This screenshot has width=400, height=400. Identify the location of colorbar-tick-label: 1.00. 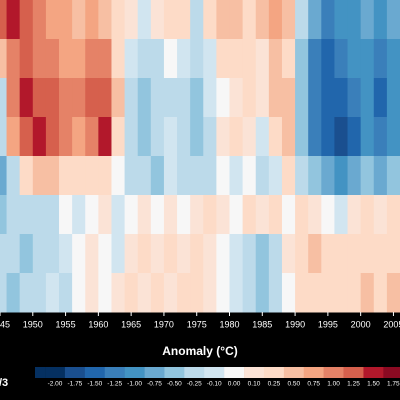
(333, 384).